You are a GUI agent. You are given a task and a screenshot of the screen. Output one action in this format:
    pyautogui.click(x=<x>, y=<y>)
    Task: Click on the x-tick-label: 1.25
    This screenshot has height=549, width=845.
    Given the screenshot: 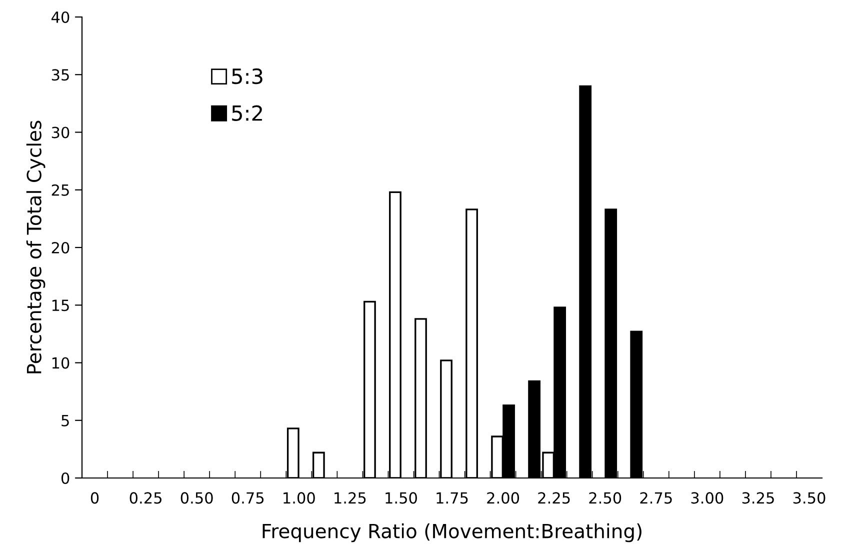 What is the action you would take?
    pyautogui.click(x=350, y=498)
    